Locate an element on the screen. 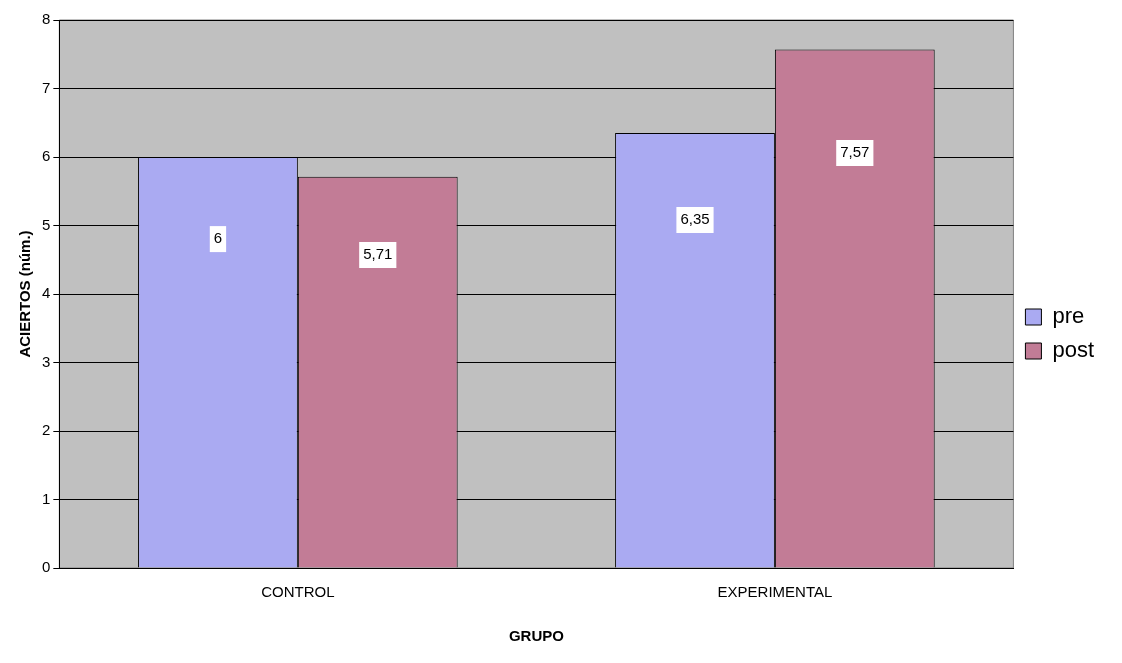  y-tick-label: 0 is located at coordinates (46, 567).